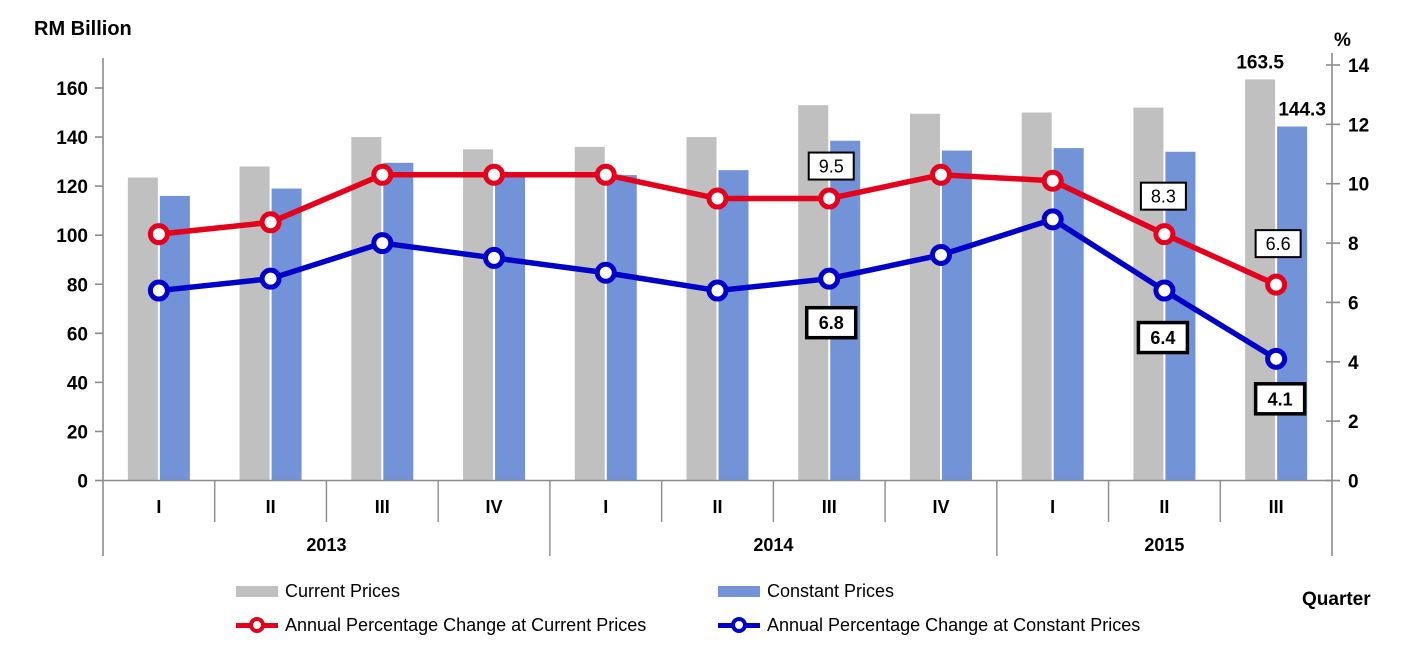  What do you see at coordinates (1342, 40) in the screenshot?
I see `right-axis-title: %` at bounding box center [1342, 40].